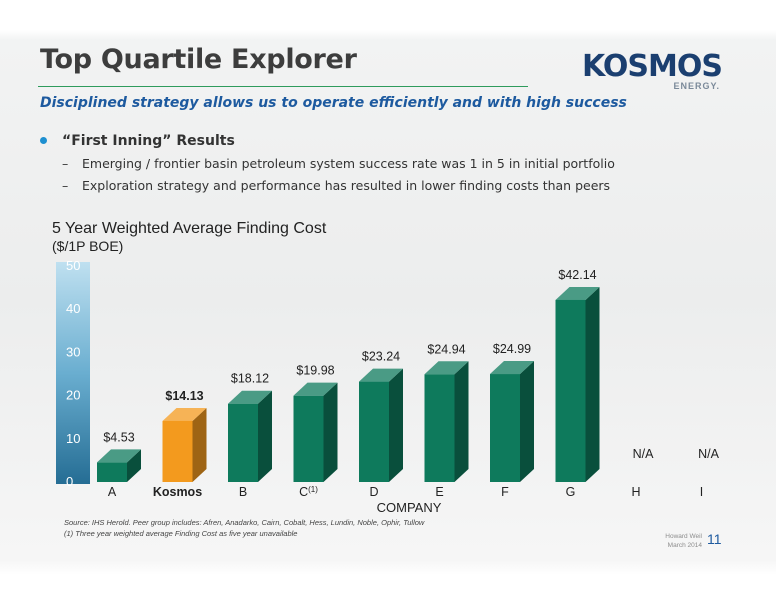  Describe the element at coordinates (683, 536) in the screenshot. I see `footer-event-line: Howard Weil` at that location.